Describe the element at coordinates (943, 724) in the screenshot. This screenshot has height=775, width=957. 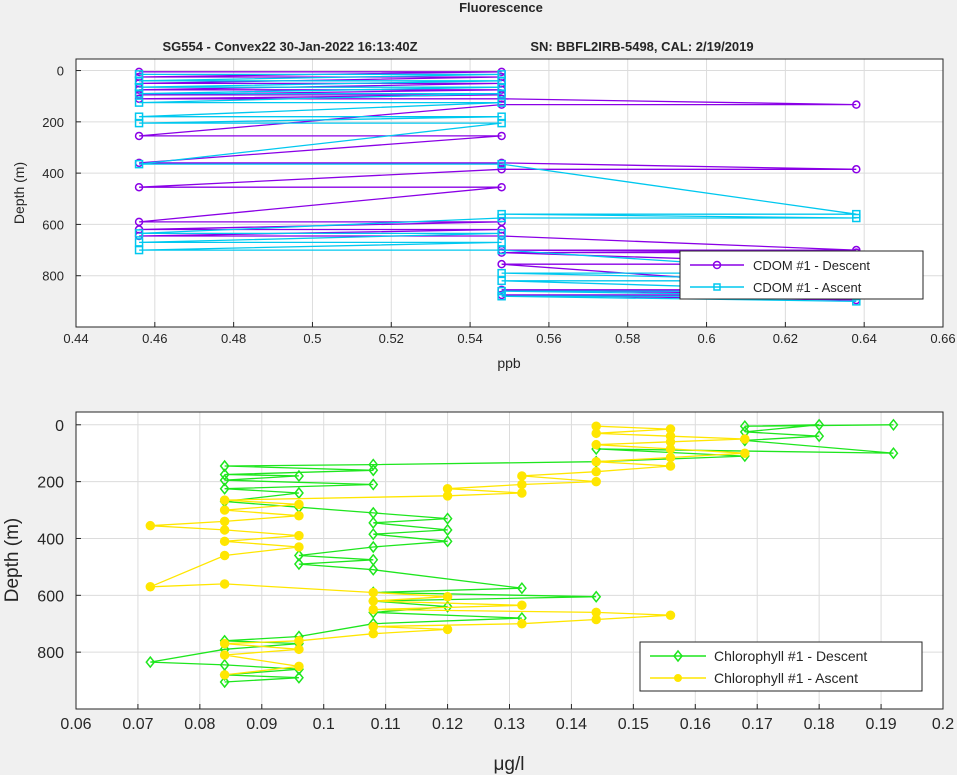
I see `chlorophyll-x-tick-label: 0.2` at that location.